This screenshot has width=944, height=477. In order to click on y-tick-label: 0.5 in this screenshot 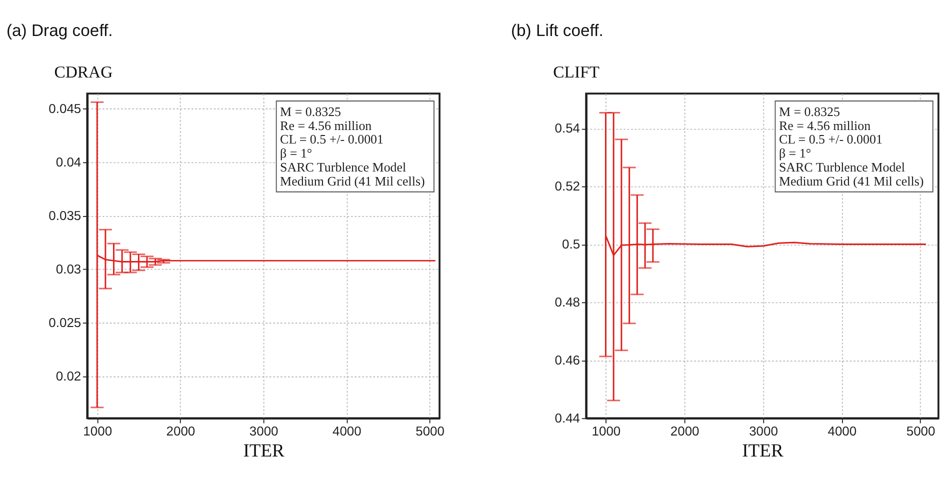, I will do `click(571, 244)`.